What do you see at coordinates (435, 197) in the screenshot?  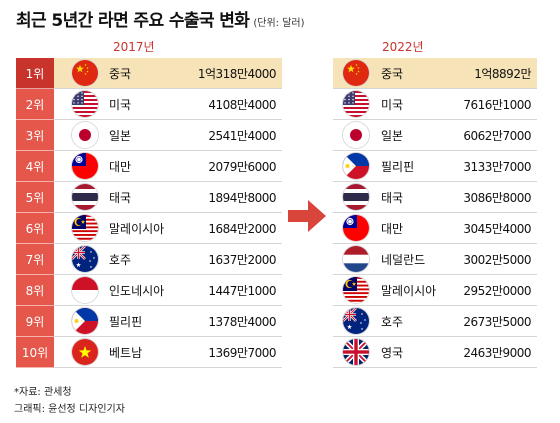 I see `table-row: 태국 3086만8000` at bounding box center [435, 197].